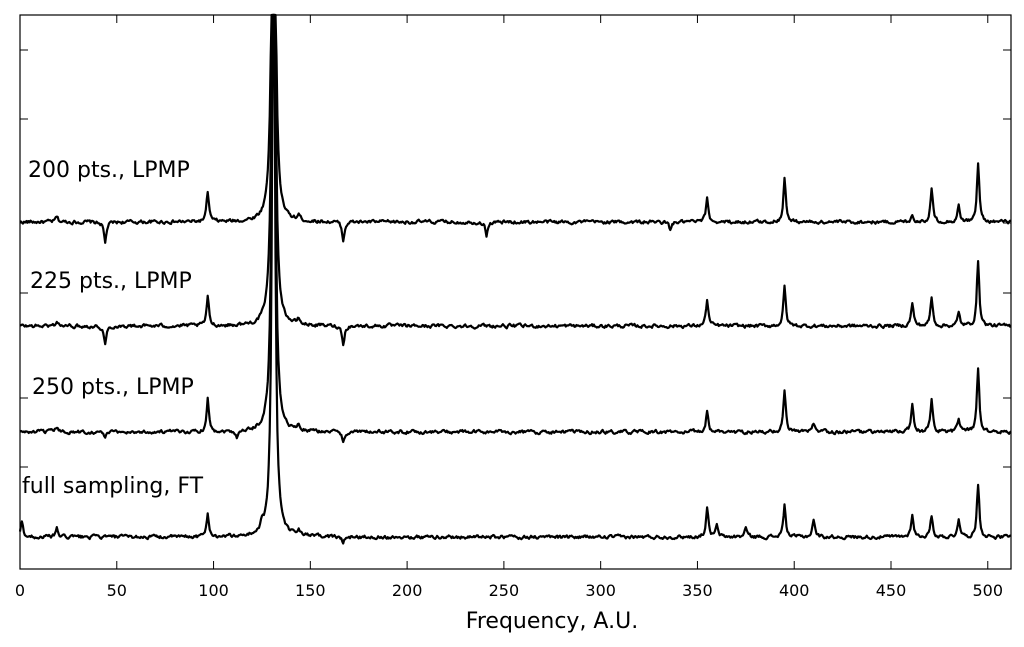 The height and width of the screenshot is (647, 1024). Describe the element at coordinates (600, 590) in the screenshot. I see `x-tick-label: 300` at that location.